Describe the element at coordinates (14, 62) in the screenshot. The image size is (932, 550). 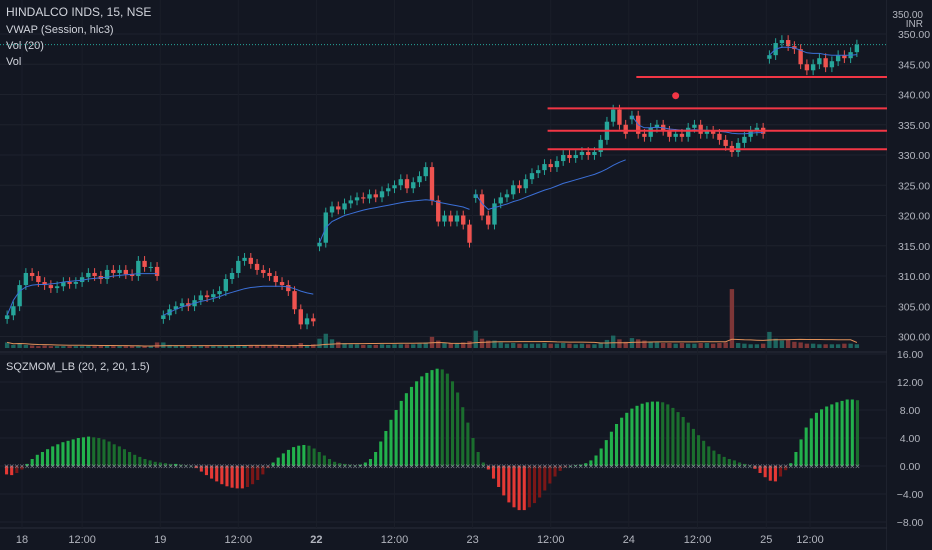
I see `vol-legend: Vol` at that location.